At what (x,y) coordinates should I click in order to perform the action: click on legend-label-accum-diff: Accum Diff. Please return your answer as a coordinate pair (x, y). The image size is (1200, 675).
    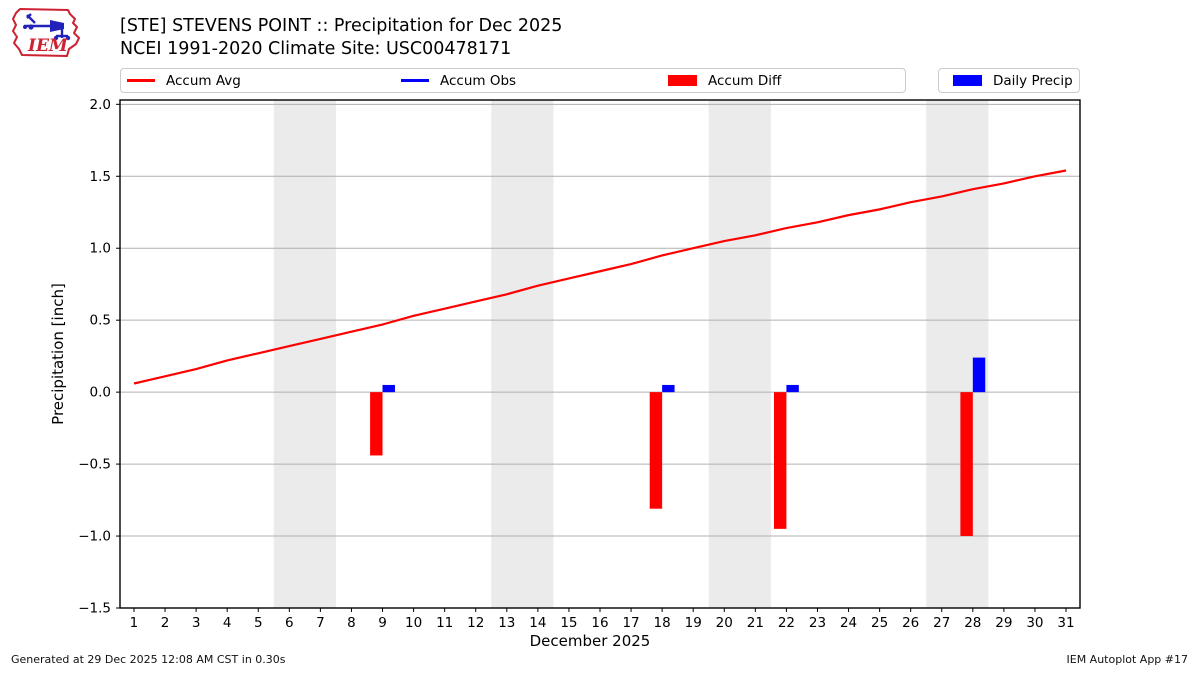
    Looking at the image, I should click on (745, 80).